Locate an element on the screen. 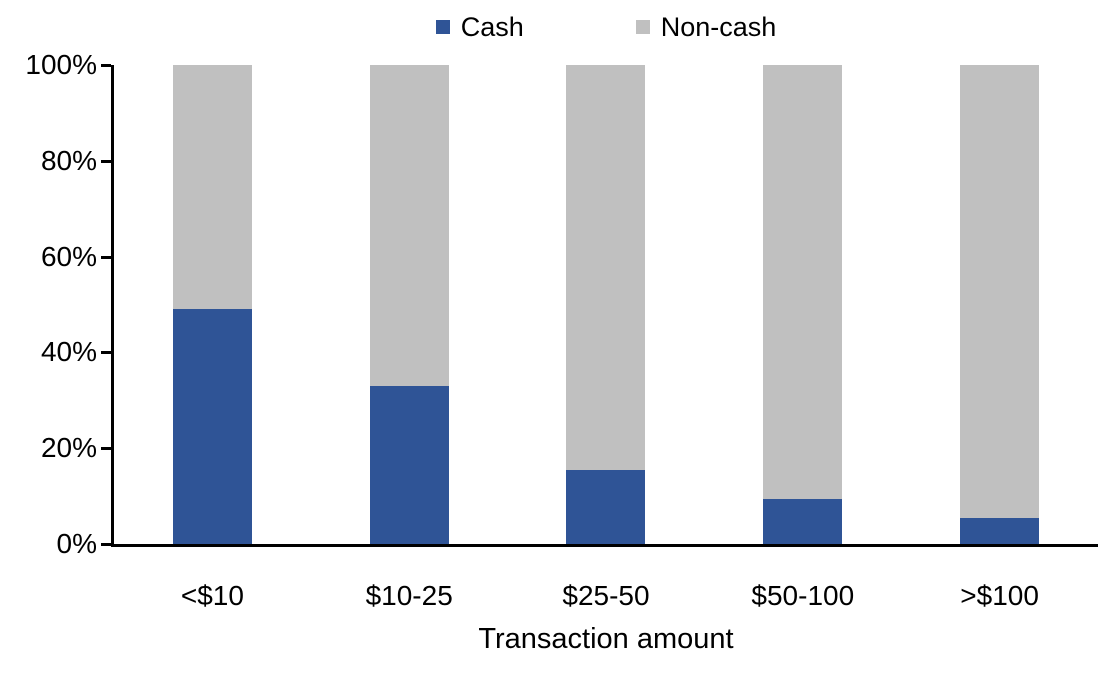 Image resolution: width=1102 pixels, height=673 pixels. legend-swatch-non-cash-icon is located at coordinates (642, 27).